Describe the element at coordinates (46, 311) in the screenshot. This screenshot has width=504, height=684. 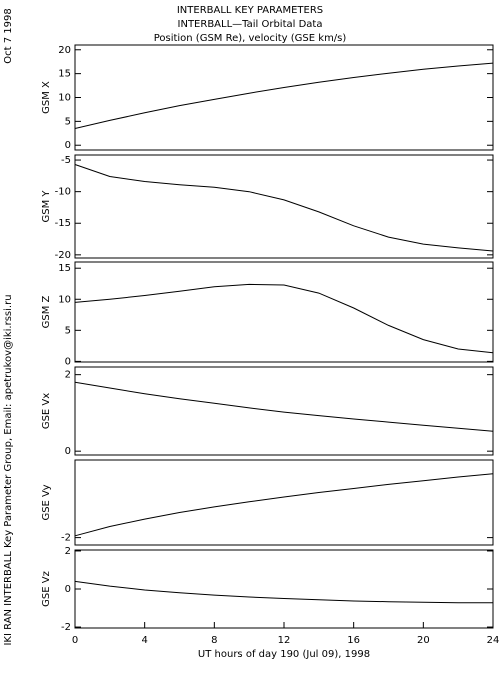
I see `y-axis-label: GSM Z` at that location.